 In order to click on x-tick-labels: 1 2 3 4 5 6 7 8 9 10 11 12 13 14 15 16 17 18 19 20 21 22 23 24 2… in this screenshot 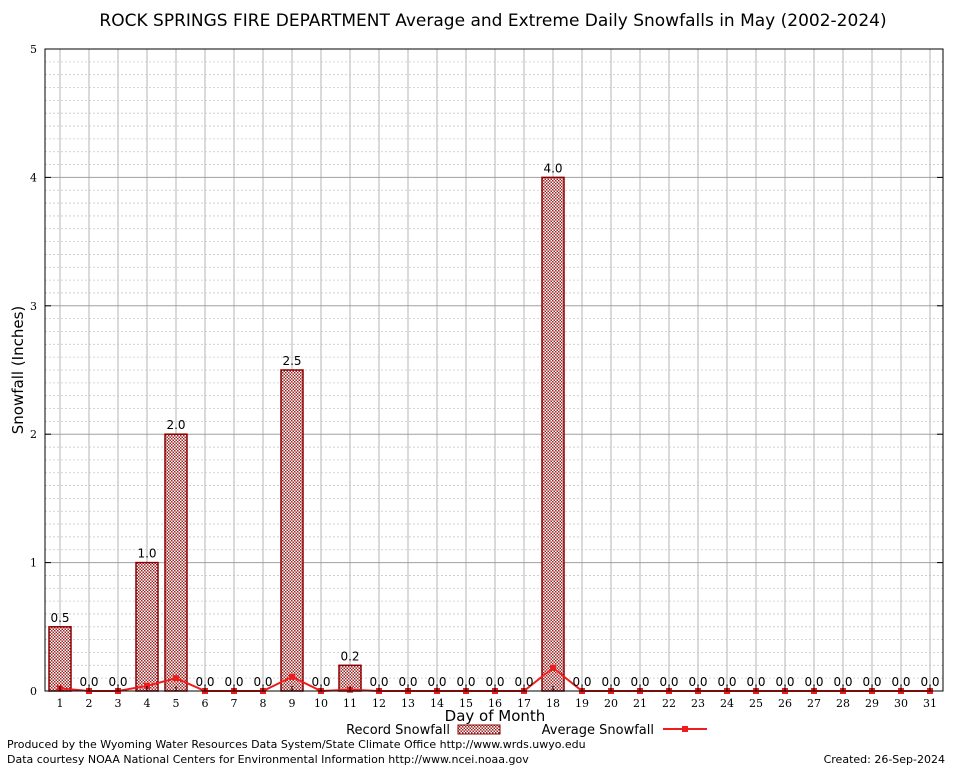, I will do `click(497, 698)`.